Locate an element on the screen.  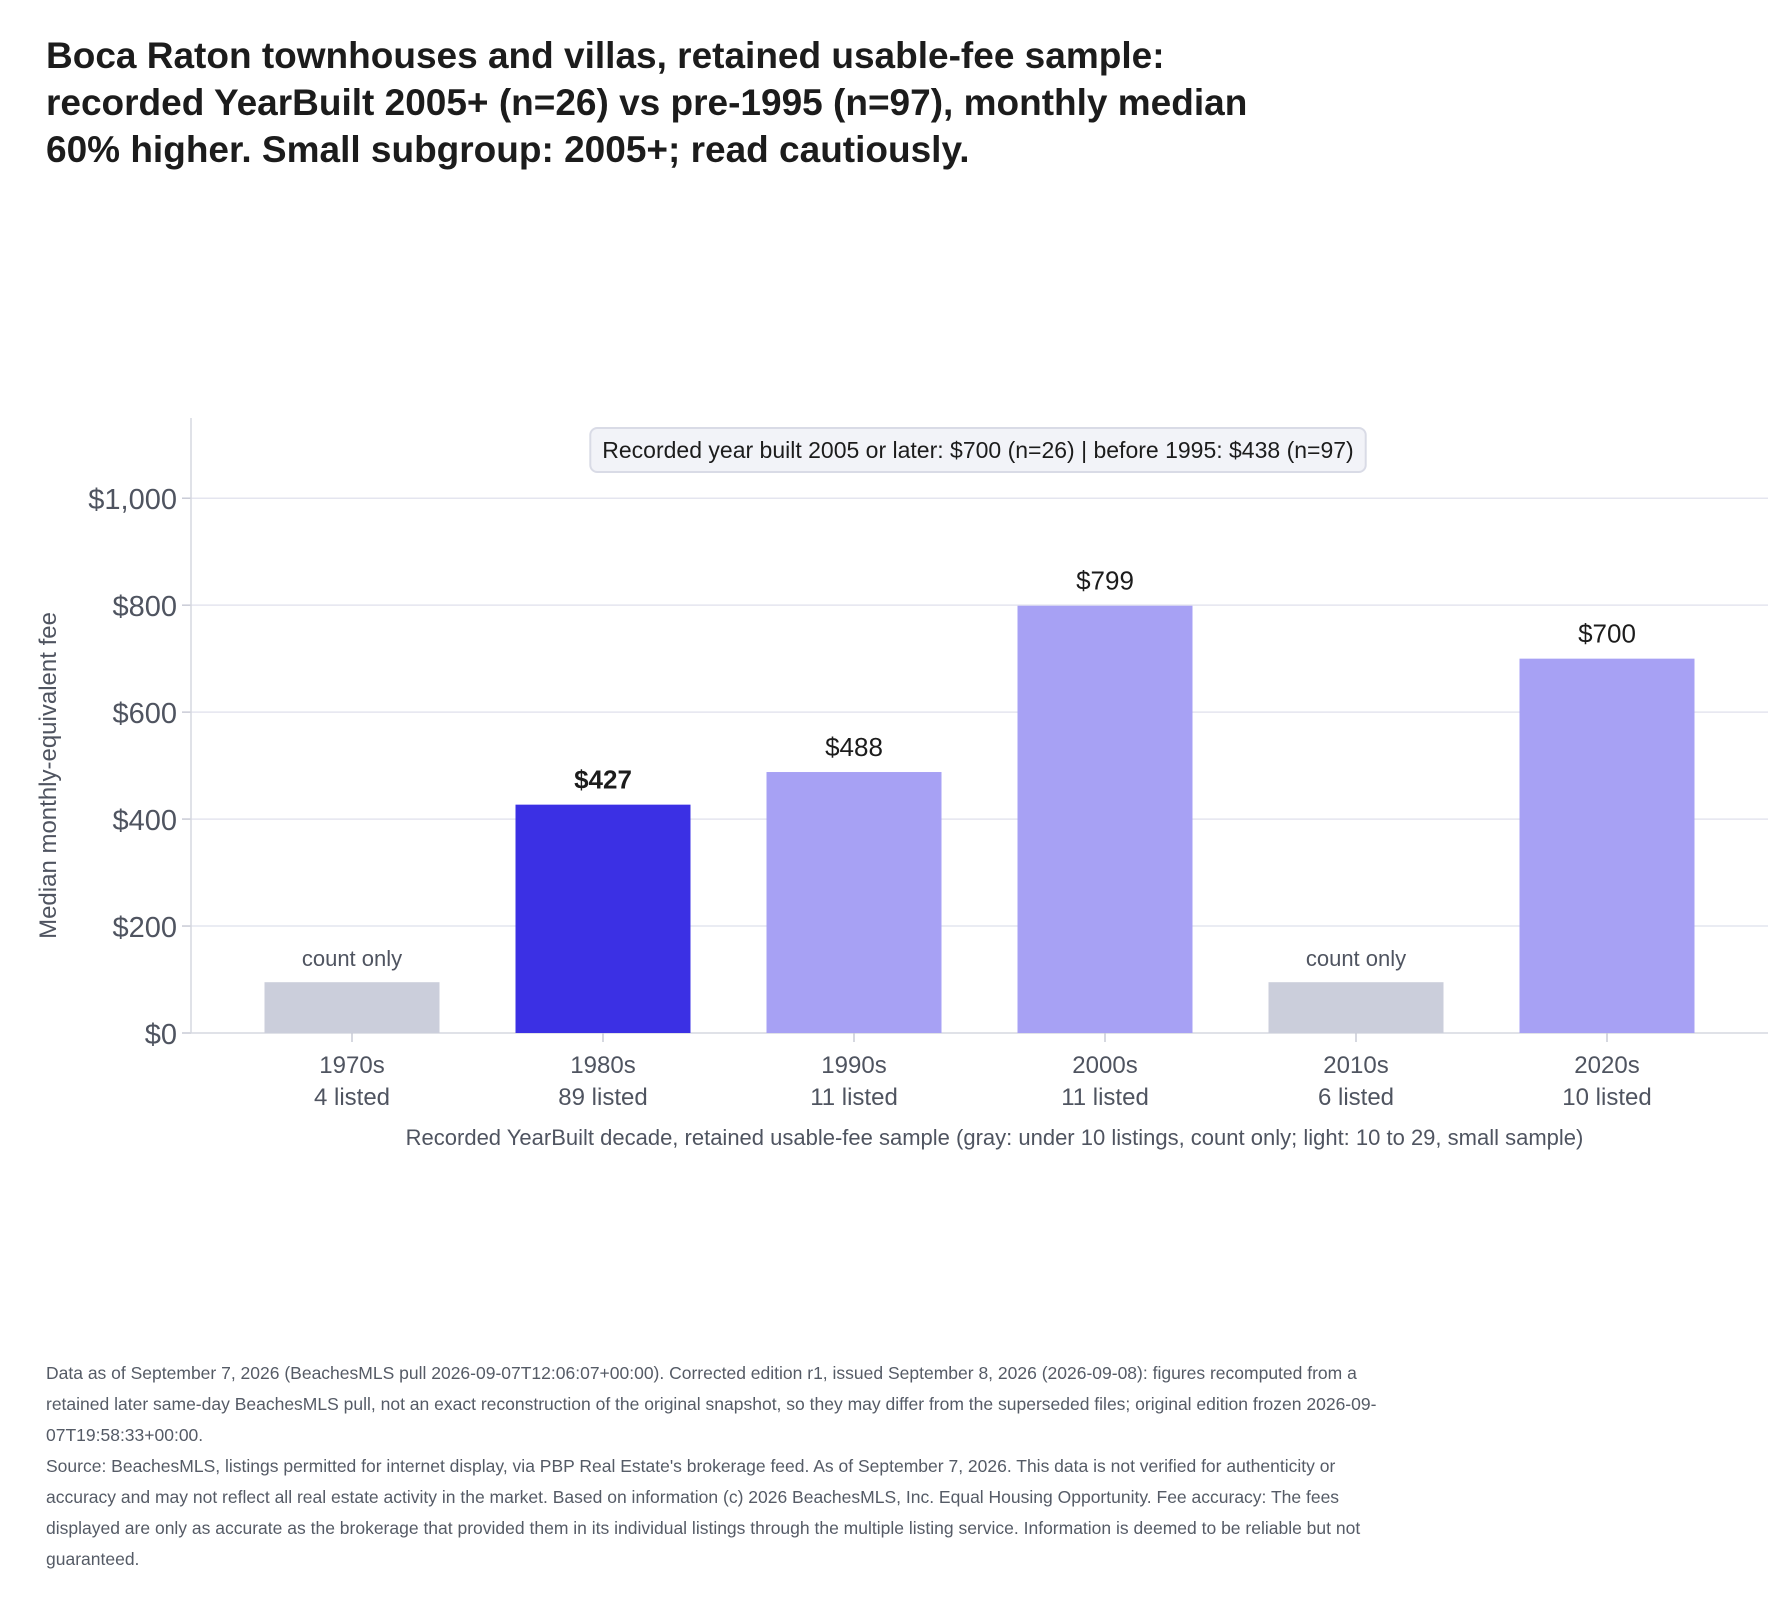
annotation-box is located at coordinates (978, 450).